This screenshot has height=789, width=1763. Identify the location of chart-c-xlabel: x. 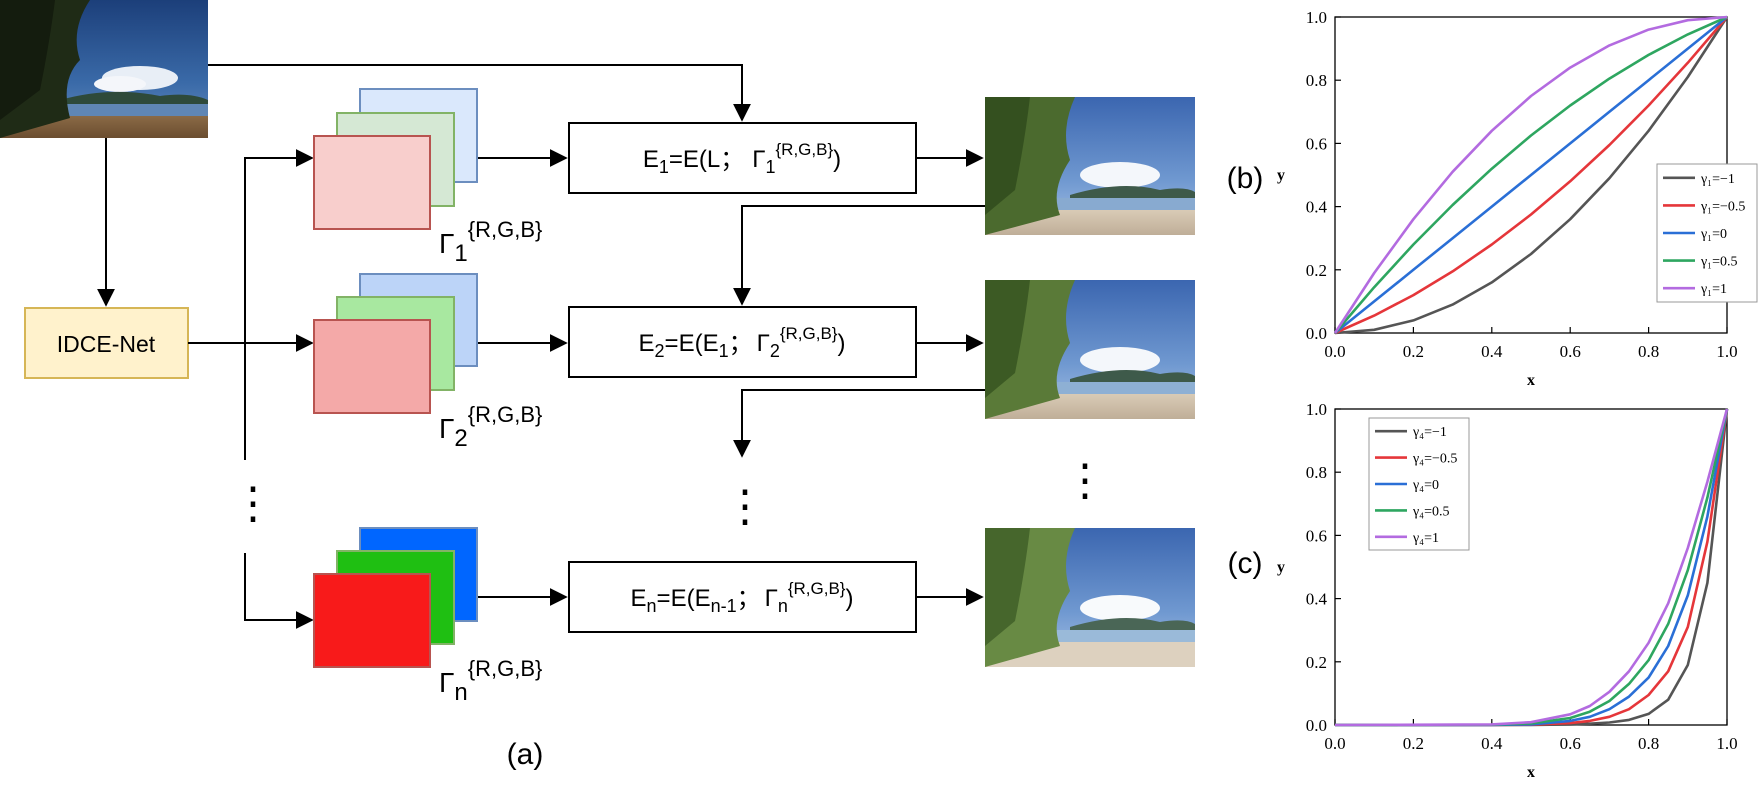
(1531, 772).